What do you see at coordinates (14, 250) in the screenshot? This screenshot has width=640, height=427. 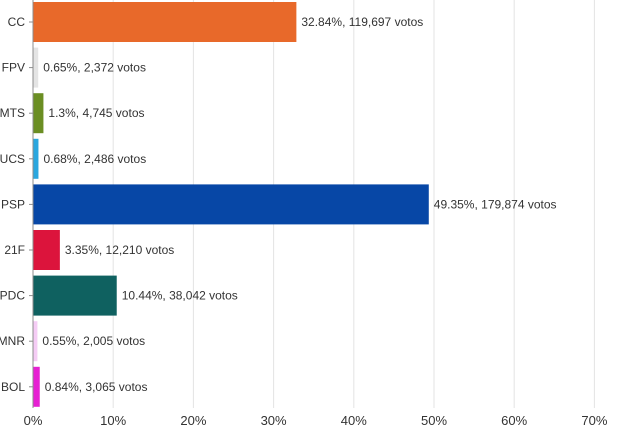 I see `category-label: 21F` at bounding box center [14, 250].